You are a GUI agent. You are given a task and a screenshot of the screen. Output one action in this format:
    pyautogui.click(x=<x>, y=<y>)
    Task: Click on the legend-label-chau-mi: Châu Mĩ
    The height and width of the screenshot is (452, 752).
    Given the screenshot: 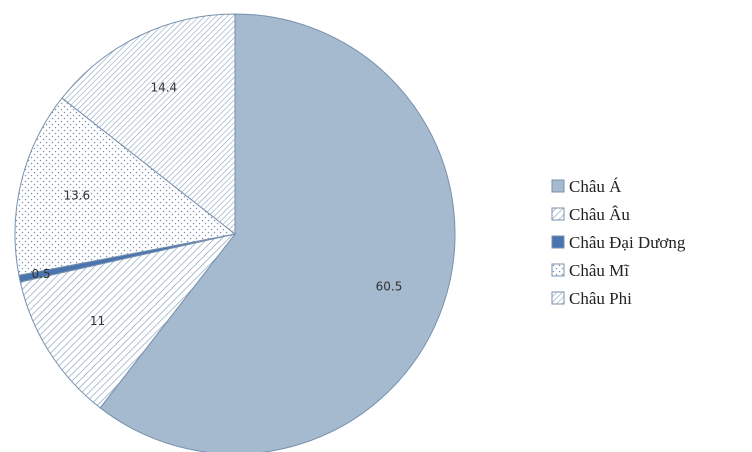 What is the action you would take?
    pyautogui.click(x=599, y=270)
    